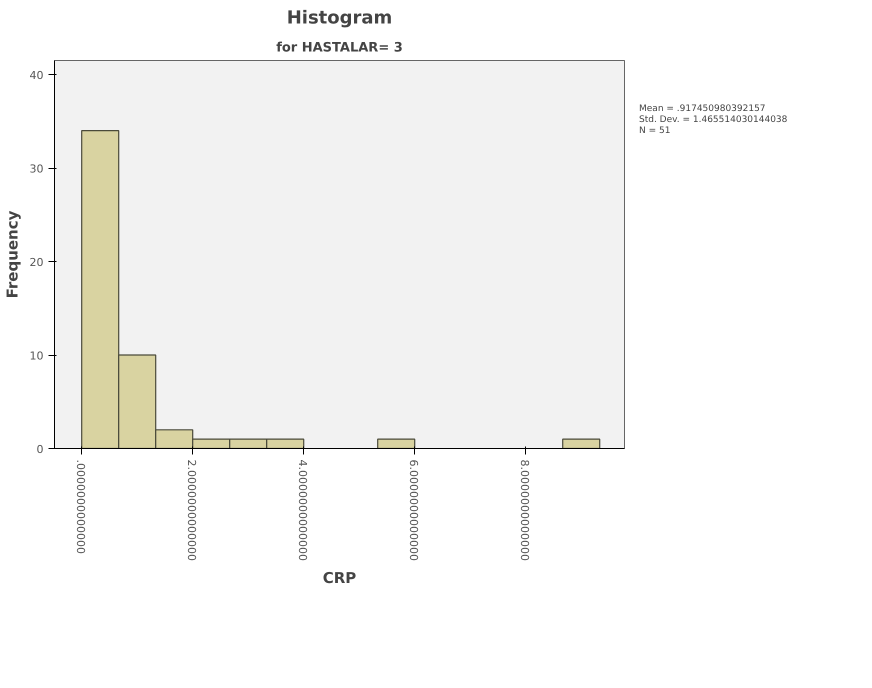 Image resolution: width=872 pixels, height=688 pixels. What do you see at coordinates (37, 75) in the screenshot?
I see `y-tick-label: 40` at bounding box center [37, 75].